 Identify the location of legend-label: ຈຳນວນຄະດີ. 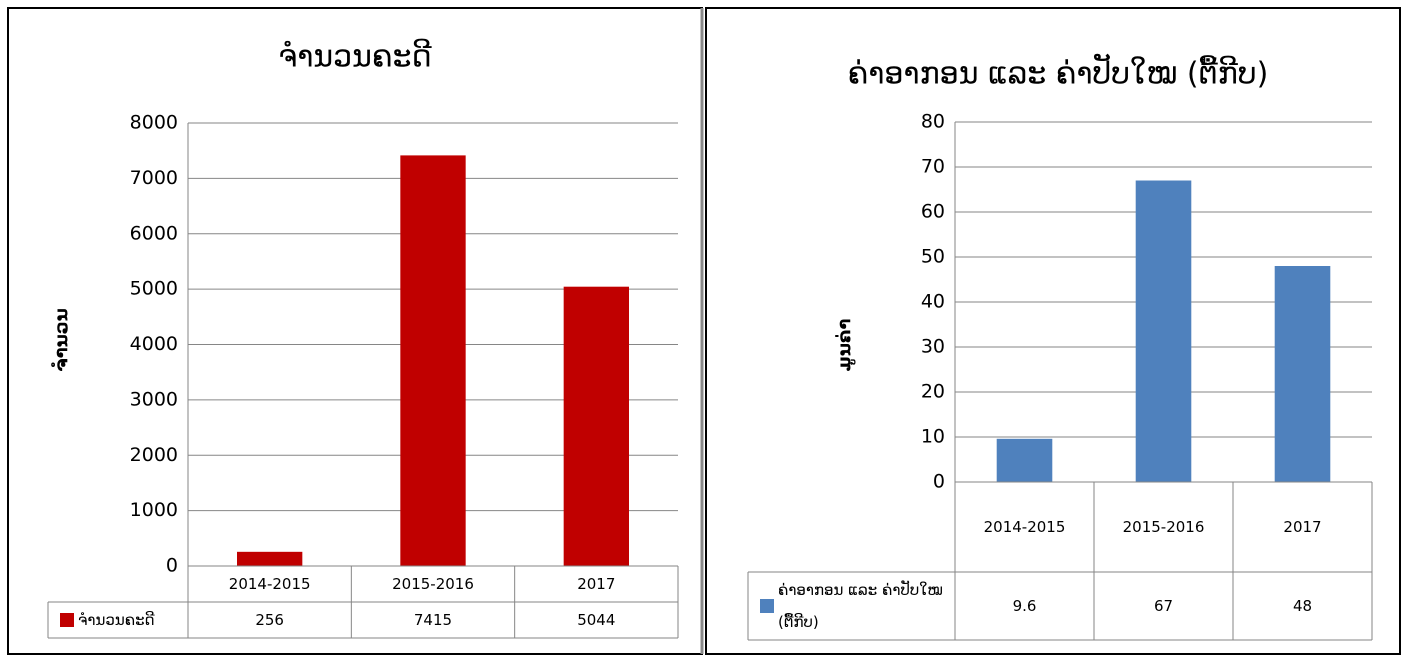
(116, 620).